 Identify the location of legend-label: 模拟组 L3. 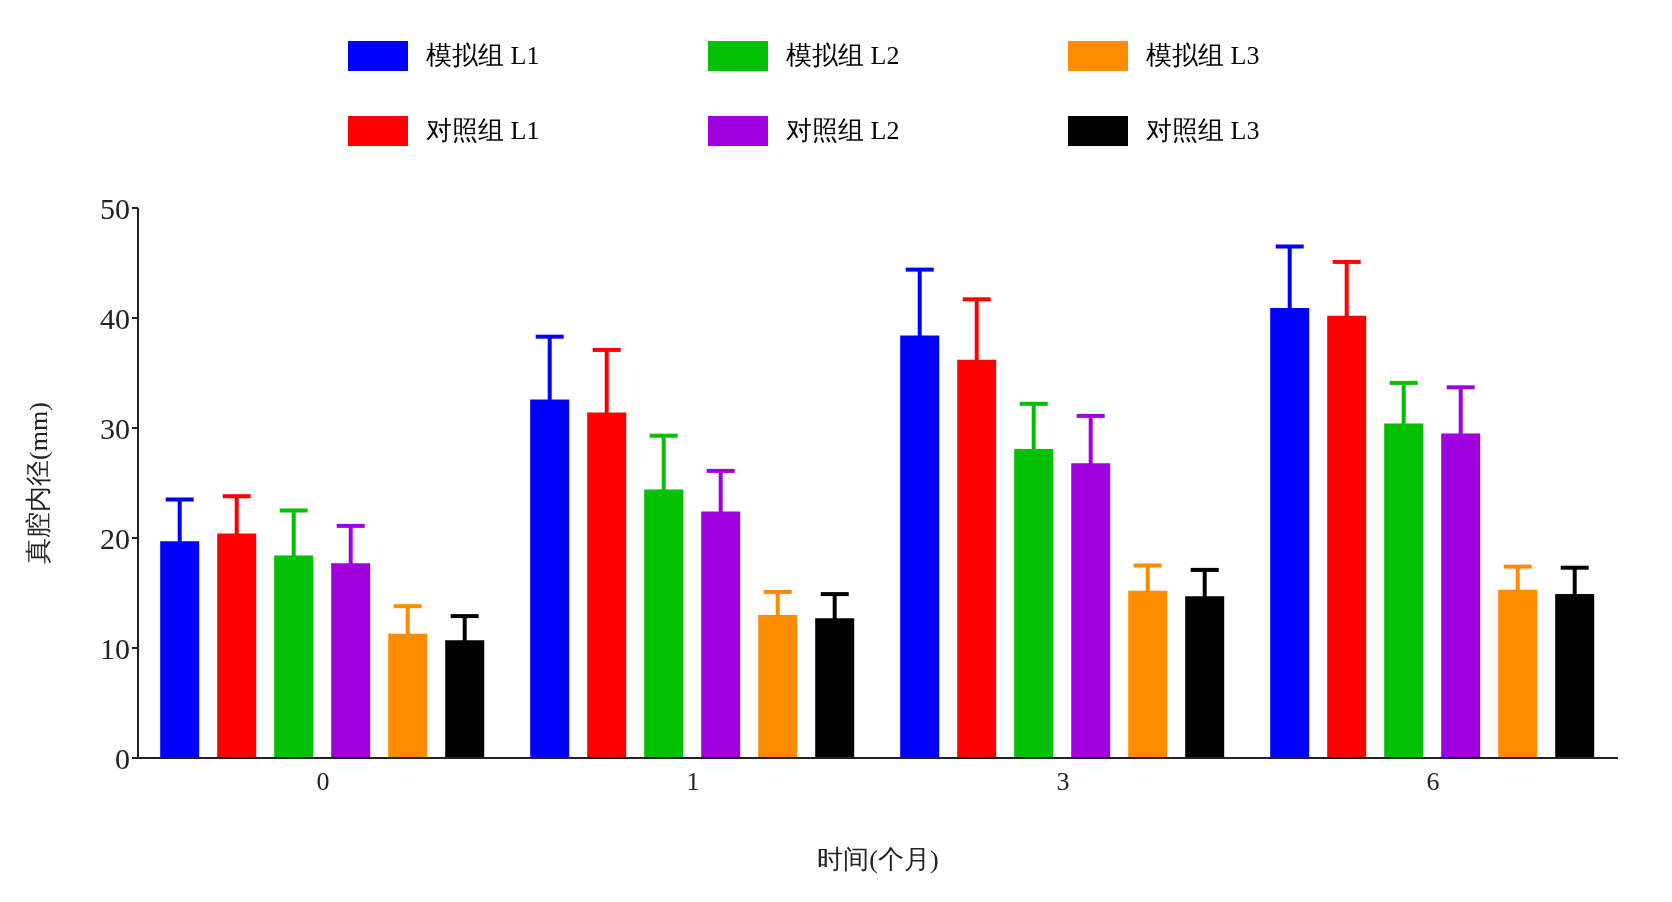
(1203, 56).